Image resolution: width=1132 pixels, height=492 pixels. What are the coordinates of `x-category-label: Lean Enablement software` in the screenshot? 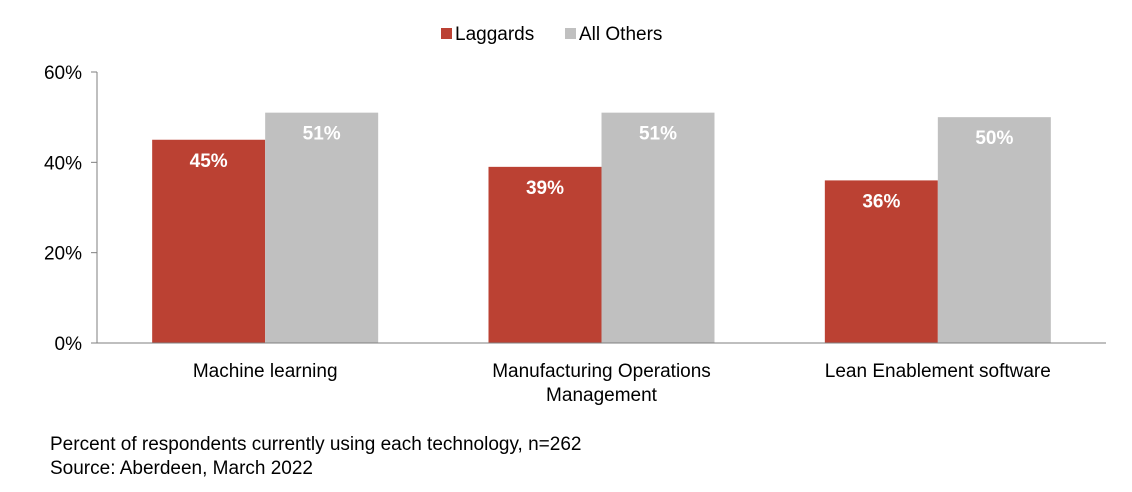 It's located at (938, 371).